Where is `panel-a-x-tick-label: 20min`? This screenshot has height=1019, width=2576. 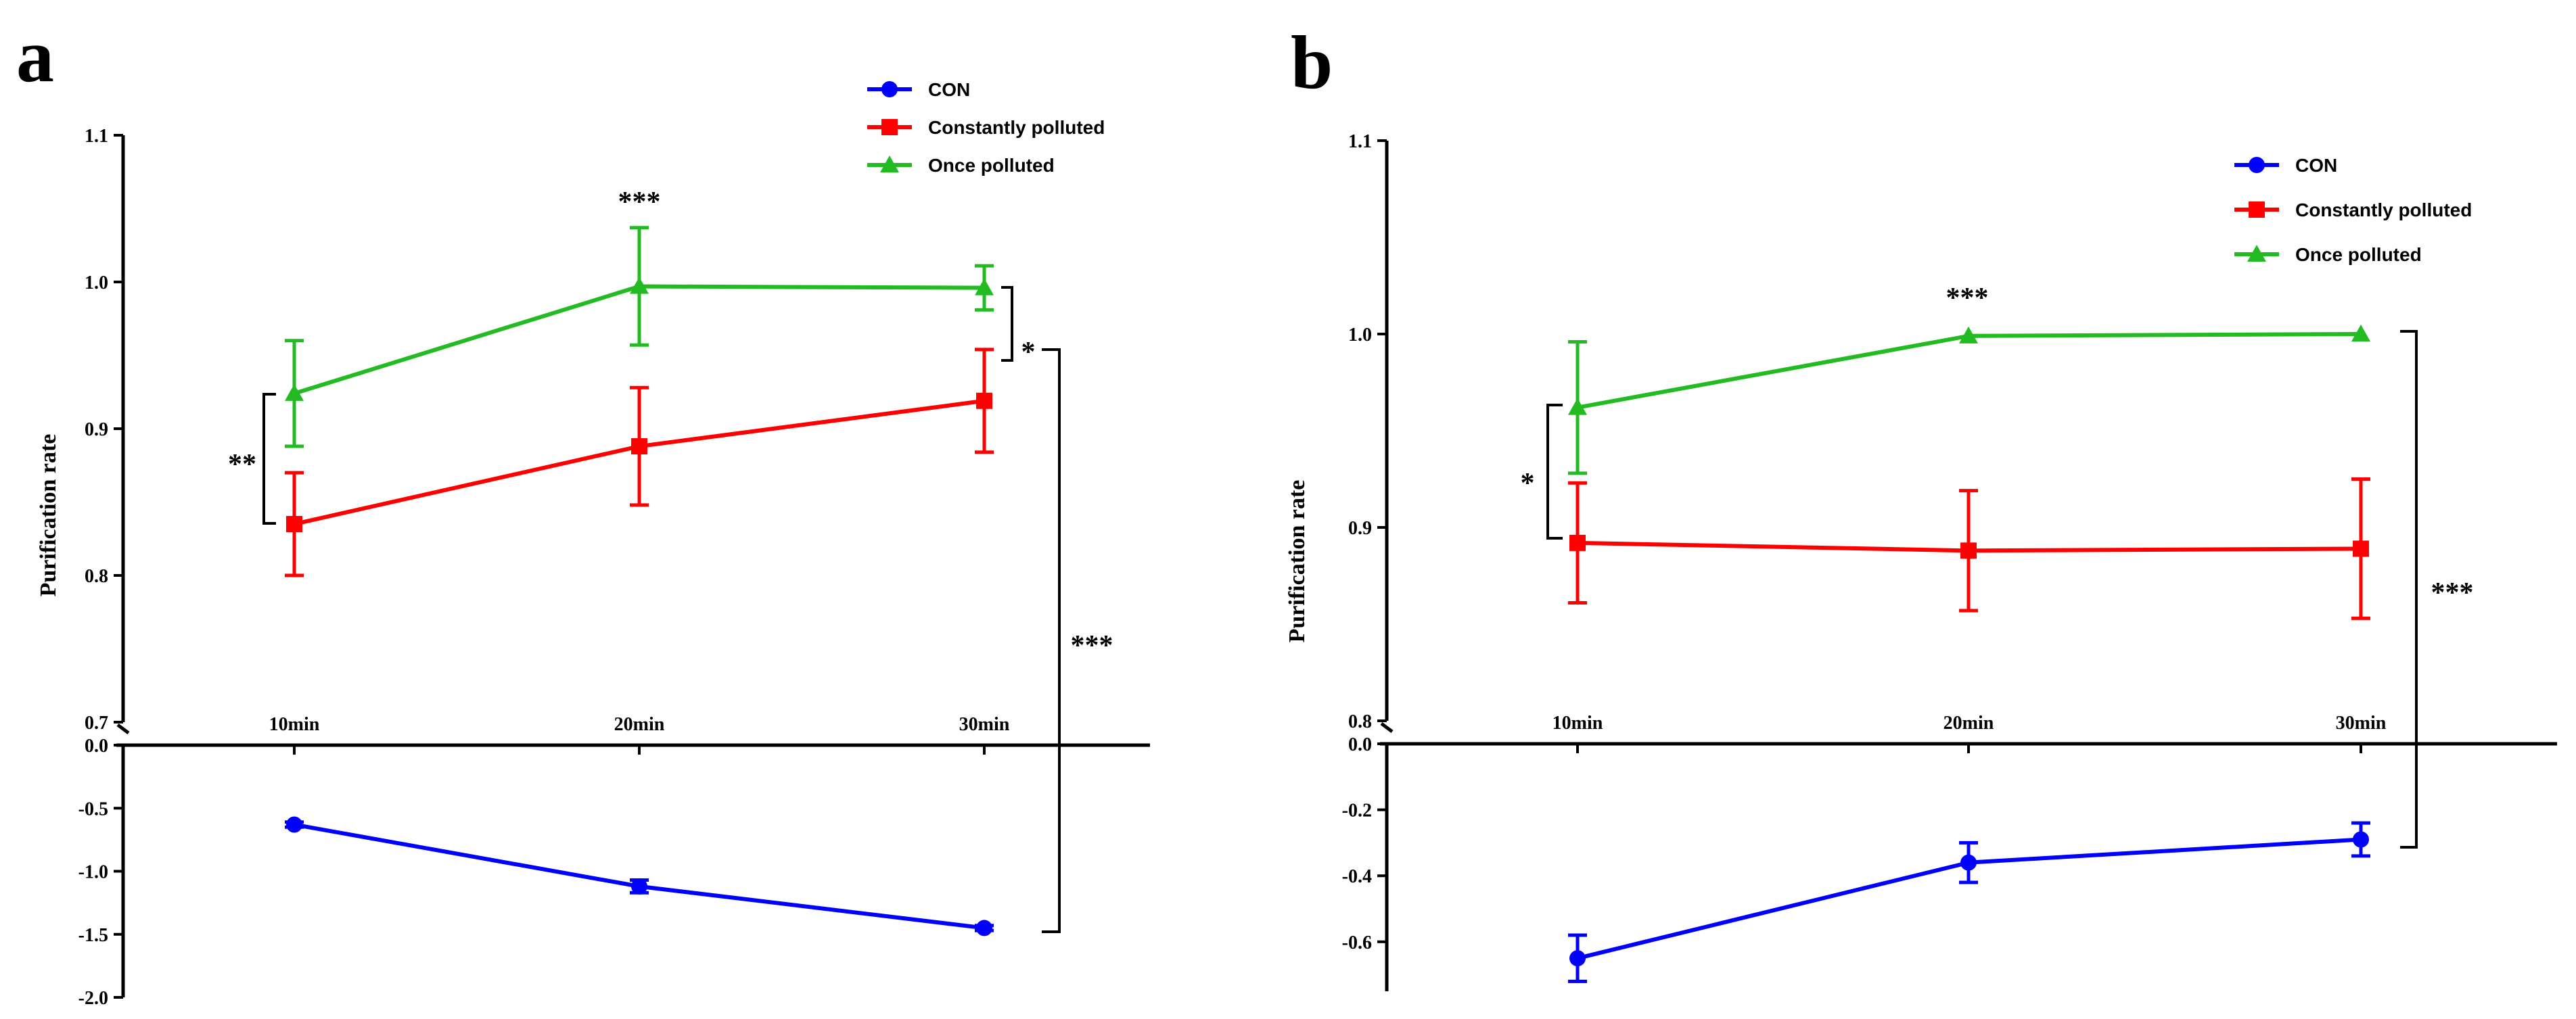
panel-a-x-tick-label: 20min is located at coordinates (639, 724).